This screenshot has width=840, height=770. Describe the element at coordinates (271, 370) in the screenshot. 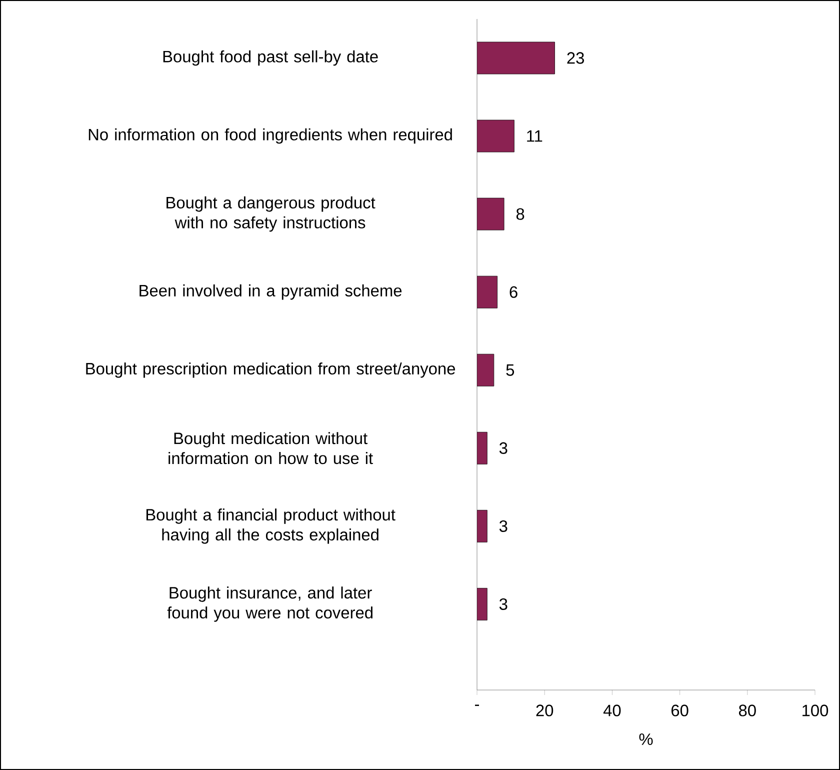

I see `y-tick-label: Bought prescription medication from street/anyone` at that location.